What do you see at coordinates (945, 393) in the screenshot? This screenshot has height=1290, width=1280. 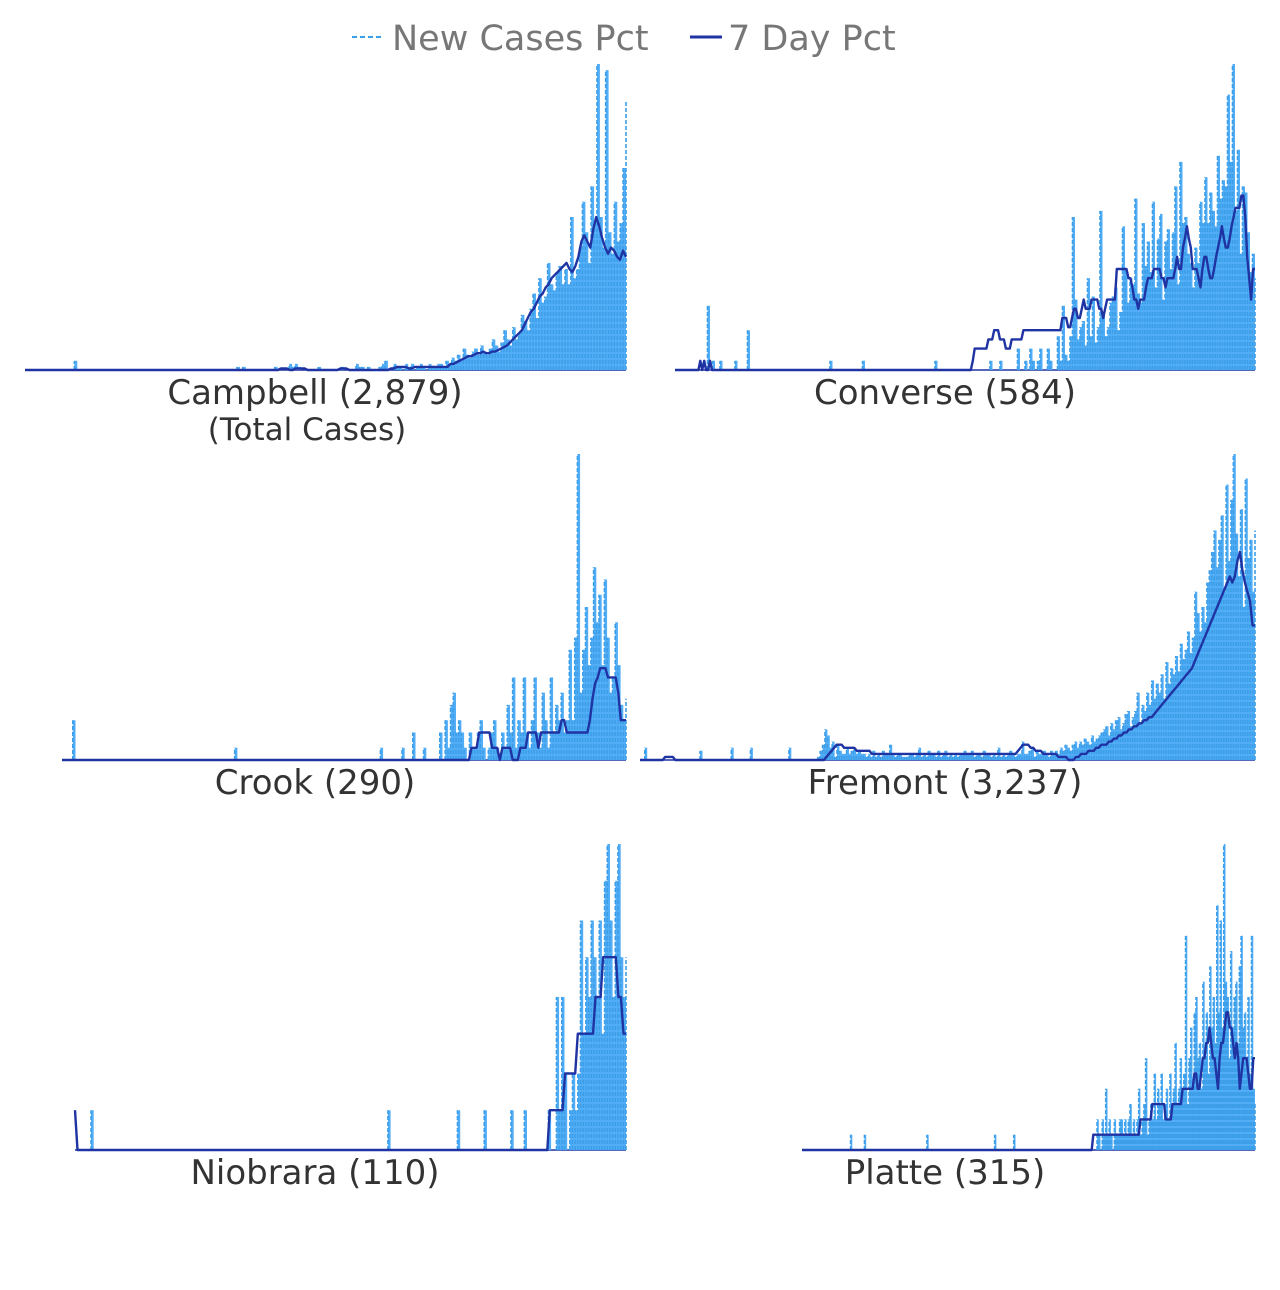 I see `panel-title: Converse (584)` at bounding box center [945, 393].